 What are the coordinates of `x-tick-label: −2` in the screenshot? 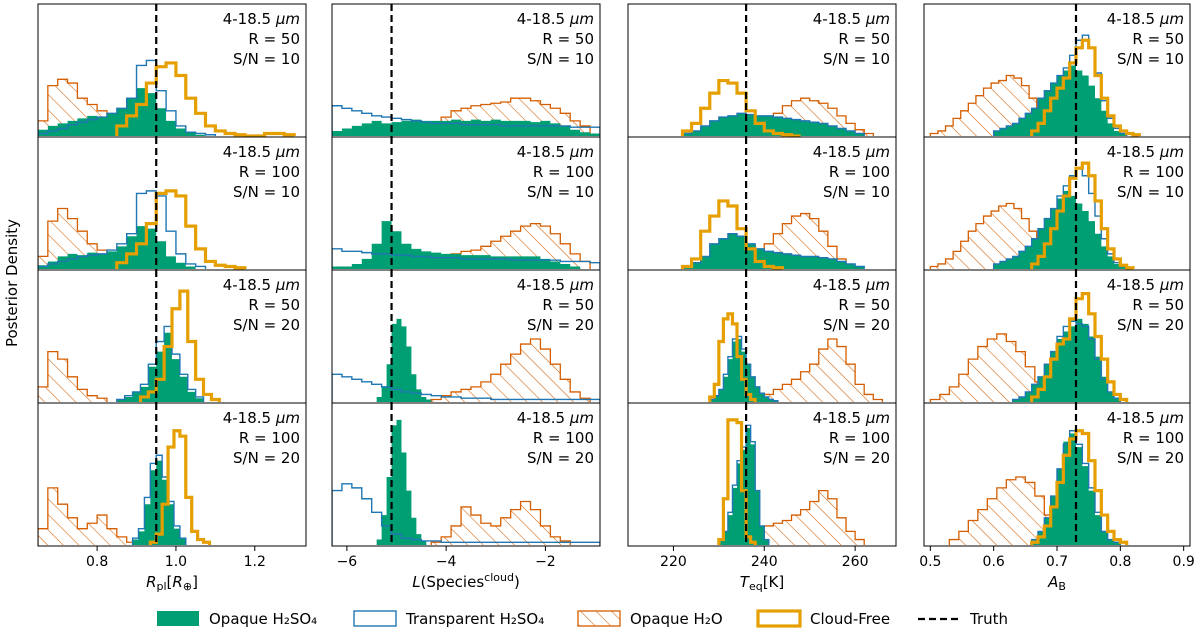 It's located at (545, 562).